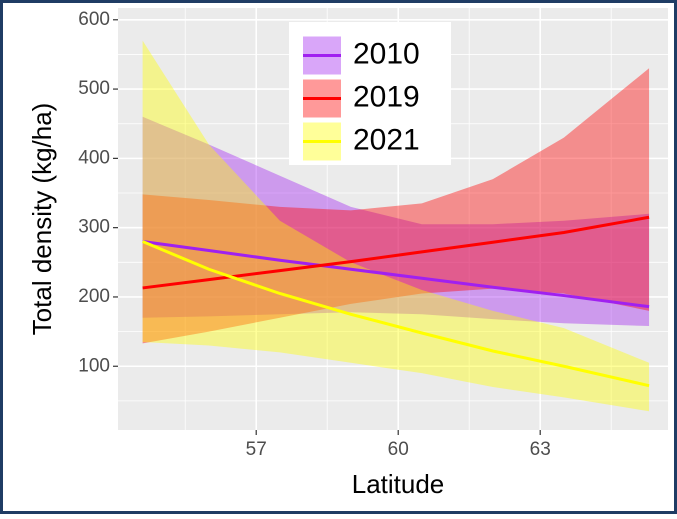  What do you see at coordinates (94, 88) in the screenshot?
I see `y-tick-label: 500` at bounding box center [94, 88].